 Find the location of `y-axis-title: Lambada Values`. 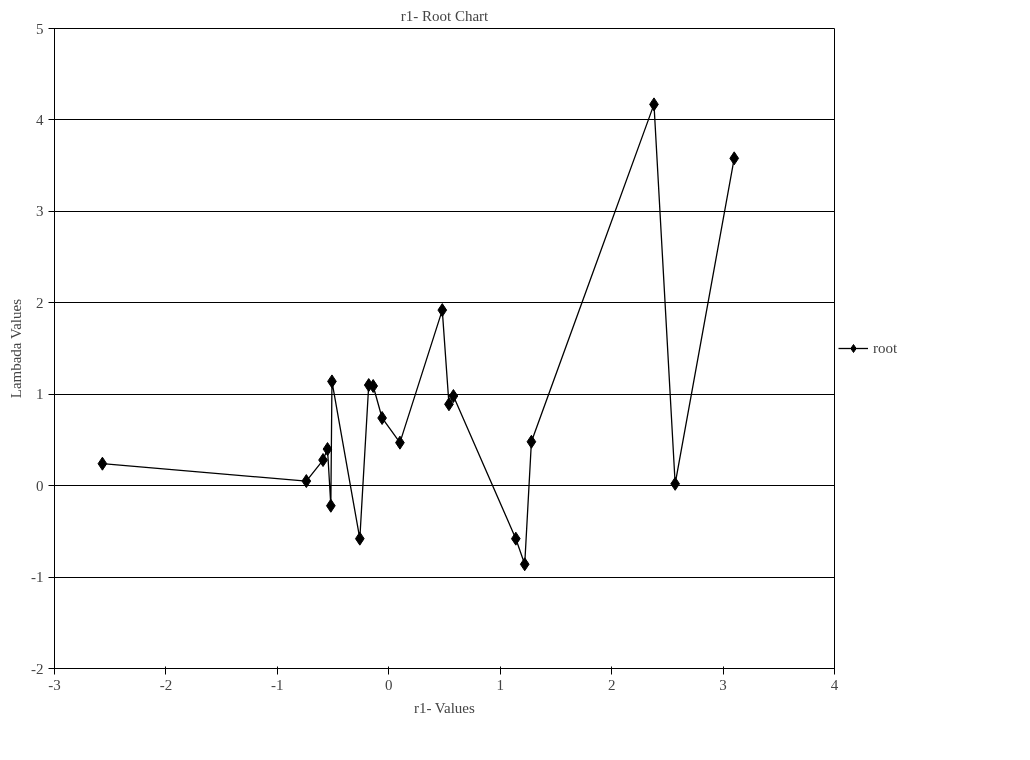

y-axis-title: Lambada Values is located at coordinates (15, 348).